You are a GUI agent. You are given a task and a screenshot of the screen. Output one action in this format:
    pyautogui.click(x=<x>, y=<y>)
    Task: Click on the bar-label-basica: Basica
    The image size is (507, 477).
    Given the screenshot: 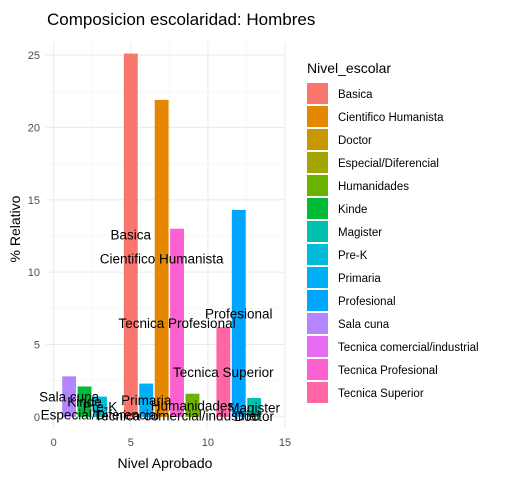 What is the action you would take?
    pyautogui.click(x=131, y=235)
    